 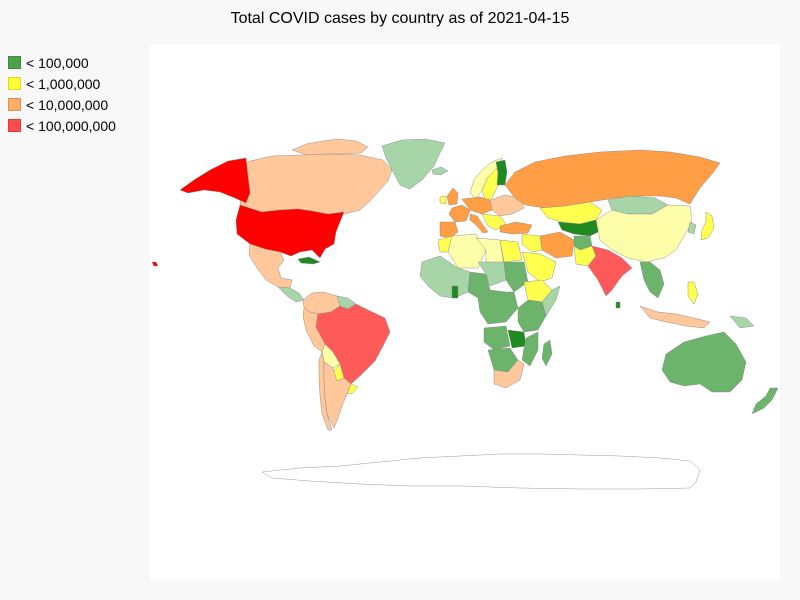 I want to click on country-korea, so click(x=692, y=228).